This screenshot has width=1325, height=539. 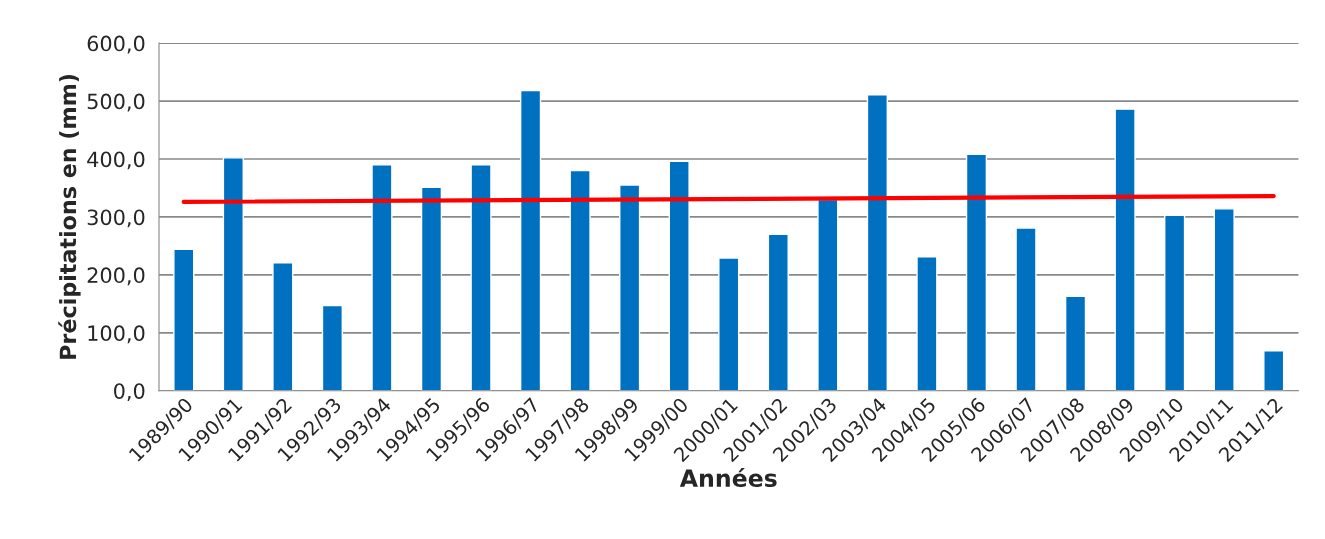 What do you see at coordinates (116, 218) in the screenshot?
I see `y-tick-label: 300,0` at bounding box center [116, 218].